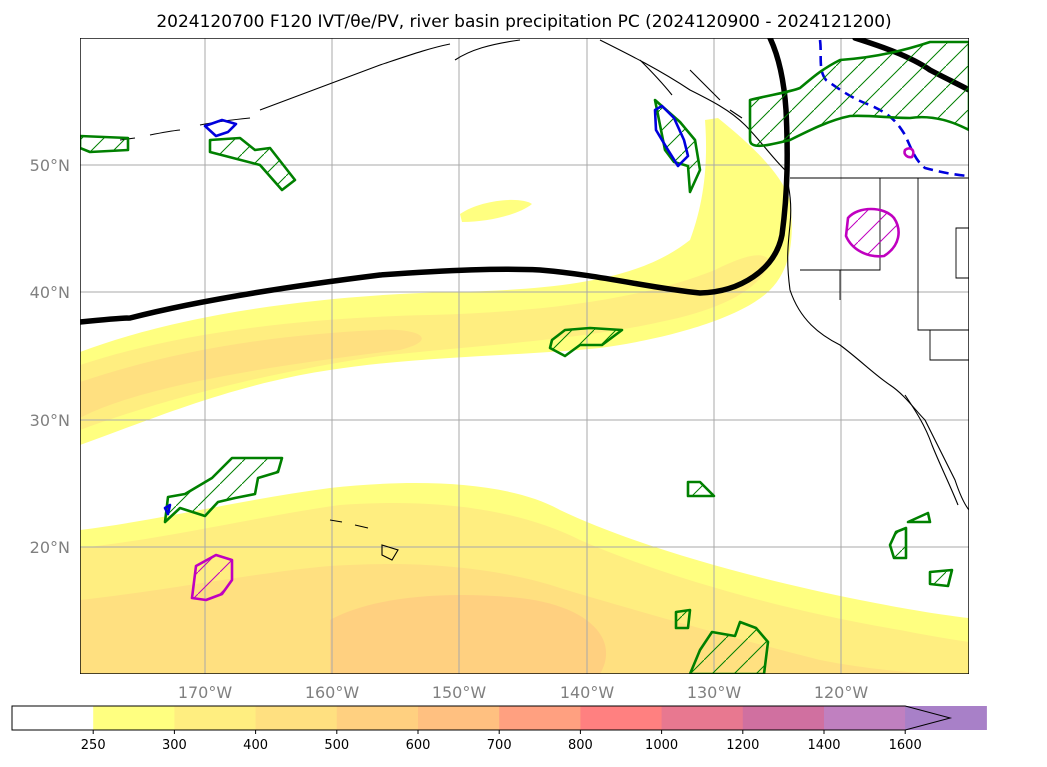 The width and height of the screenshot is (1047, 767). What do you see at coordinates (714, 692) in the screenshot?
I see `lon-label-130w: 130°W` at bounding box center [714, 692].